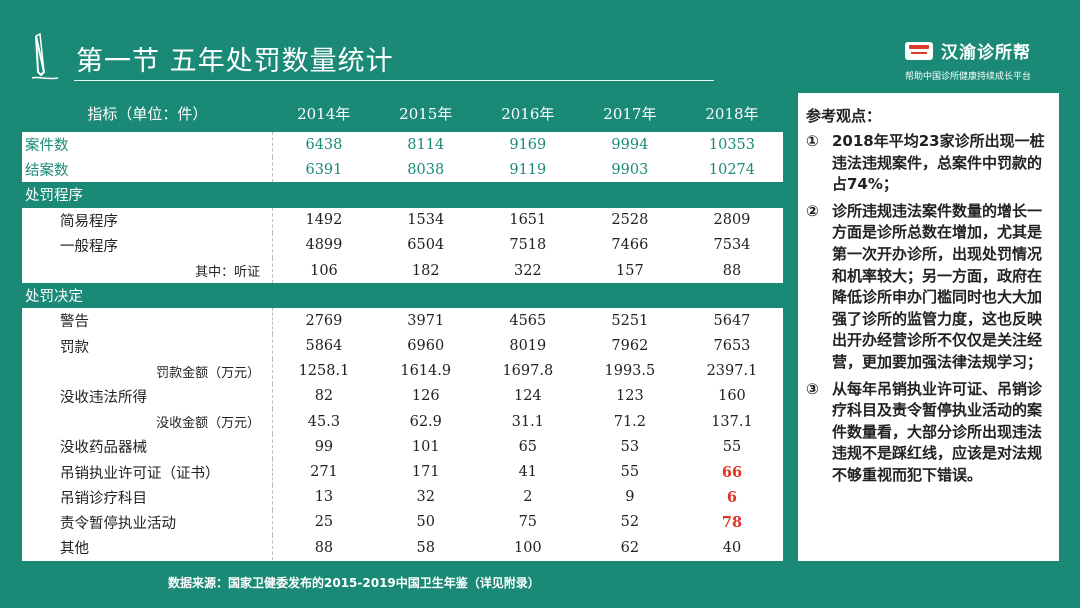  What do you see at coordinates (324, 144) in the screenshot?
I see `table-cell: 6438` at bounding box center [324, 144].